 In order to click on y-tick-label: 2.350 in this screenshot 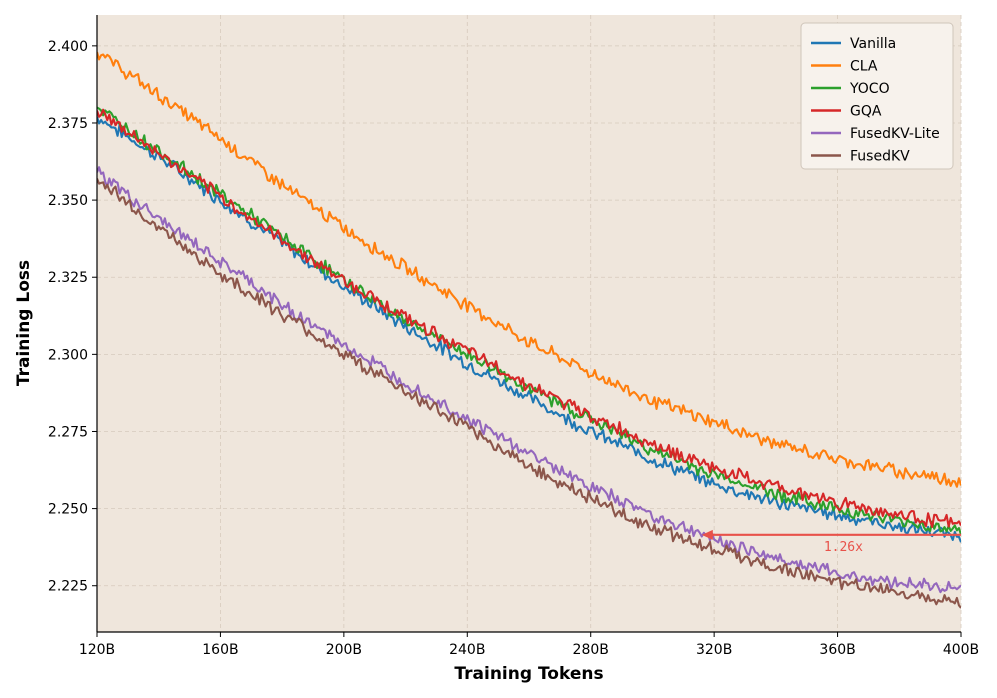, I will do `click(68, 201)`.